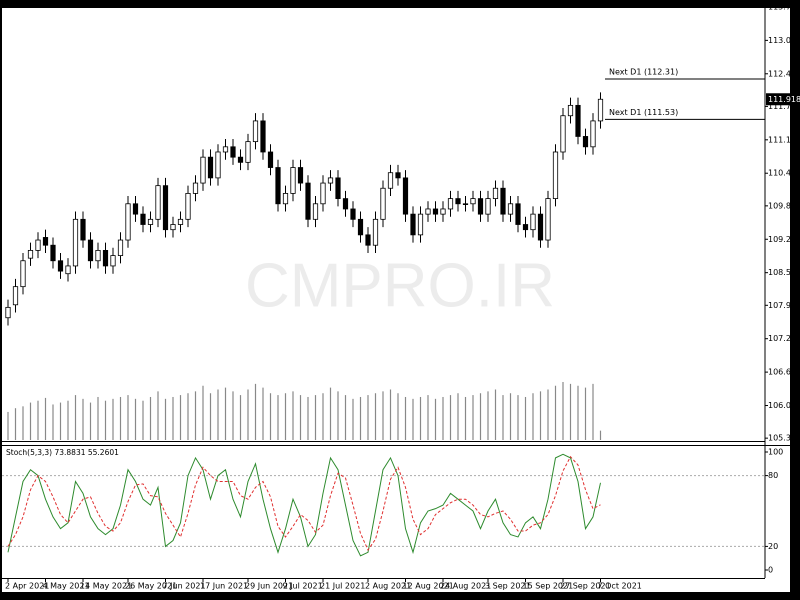  What do you see at coordinates (106, 586) in the screenshot?
I see `x-tick-label: 14 May 2021` at bounding box center [106, 586].